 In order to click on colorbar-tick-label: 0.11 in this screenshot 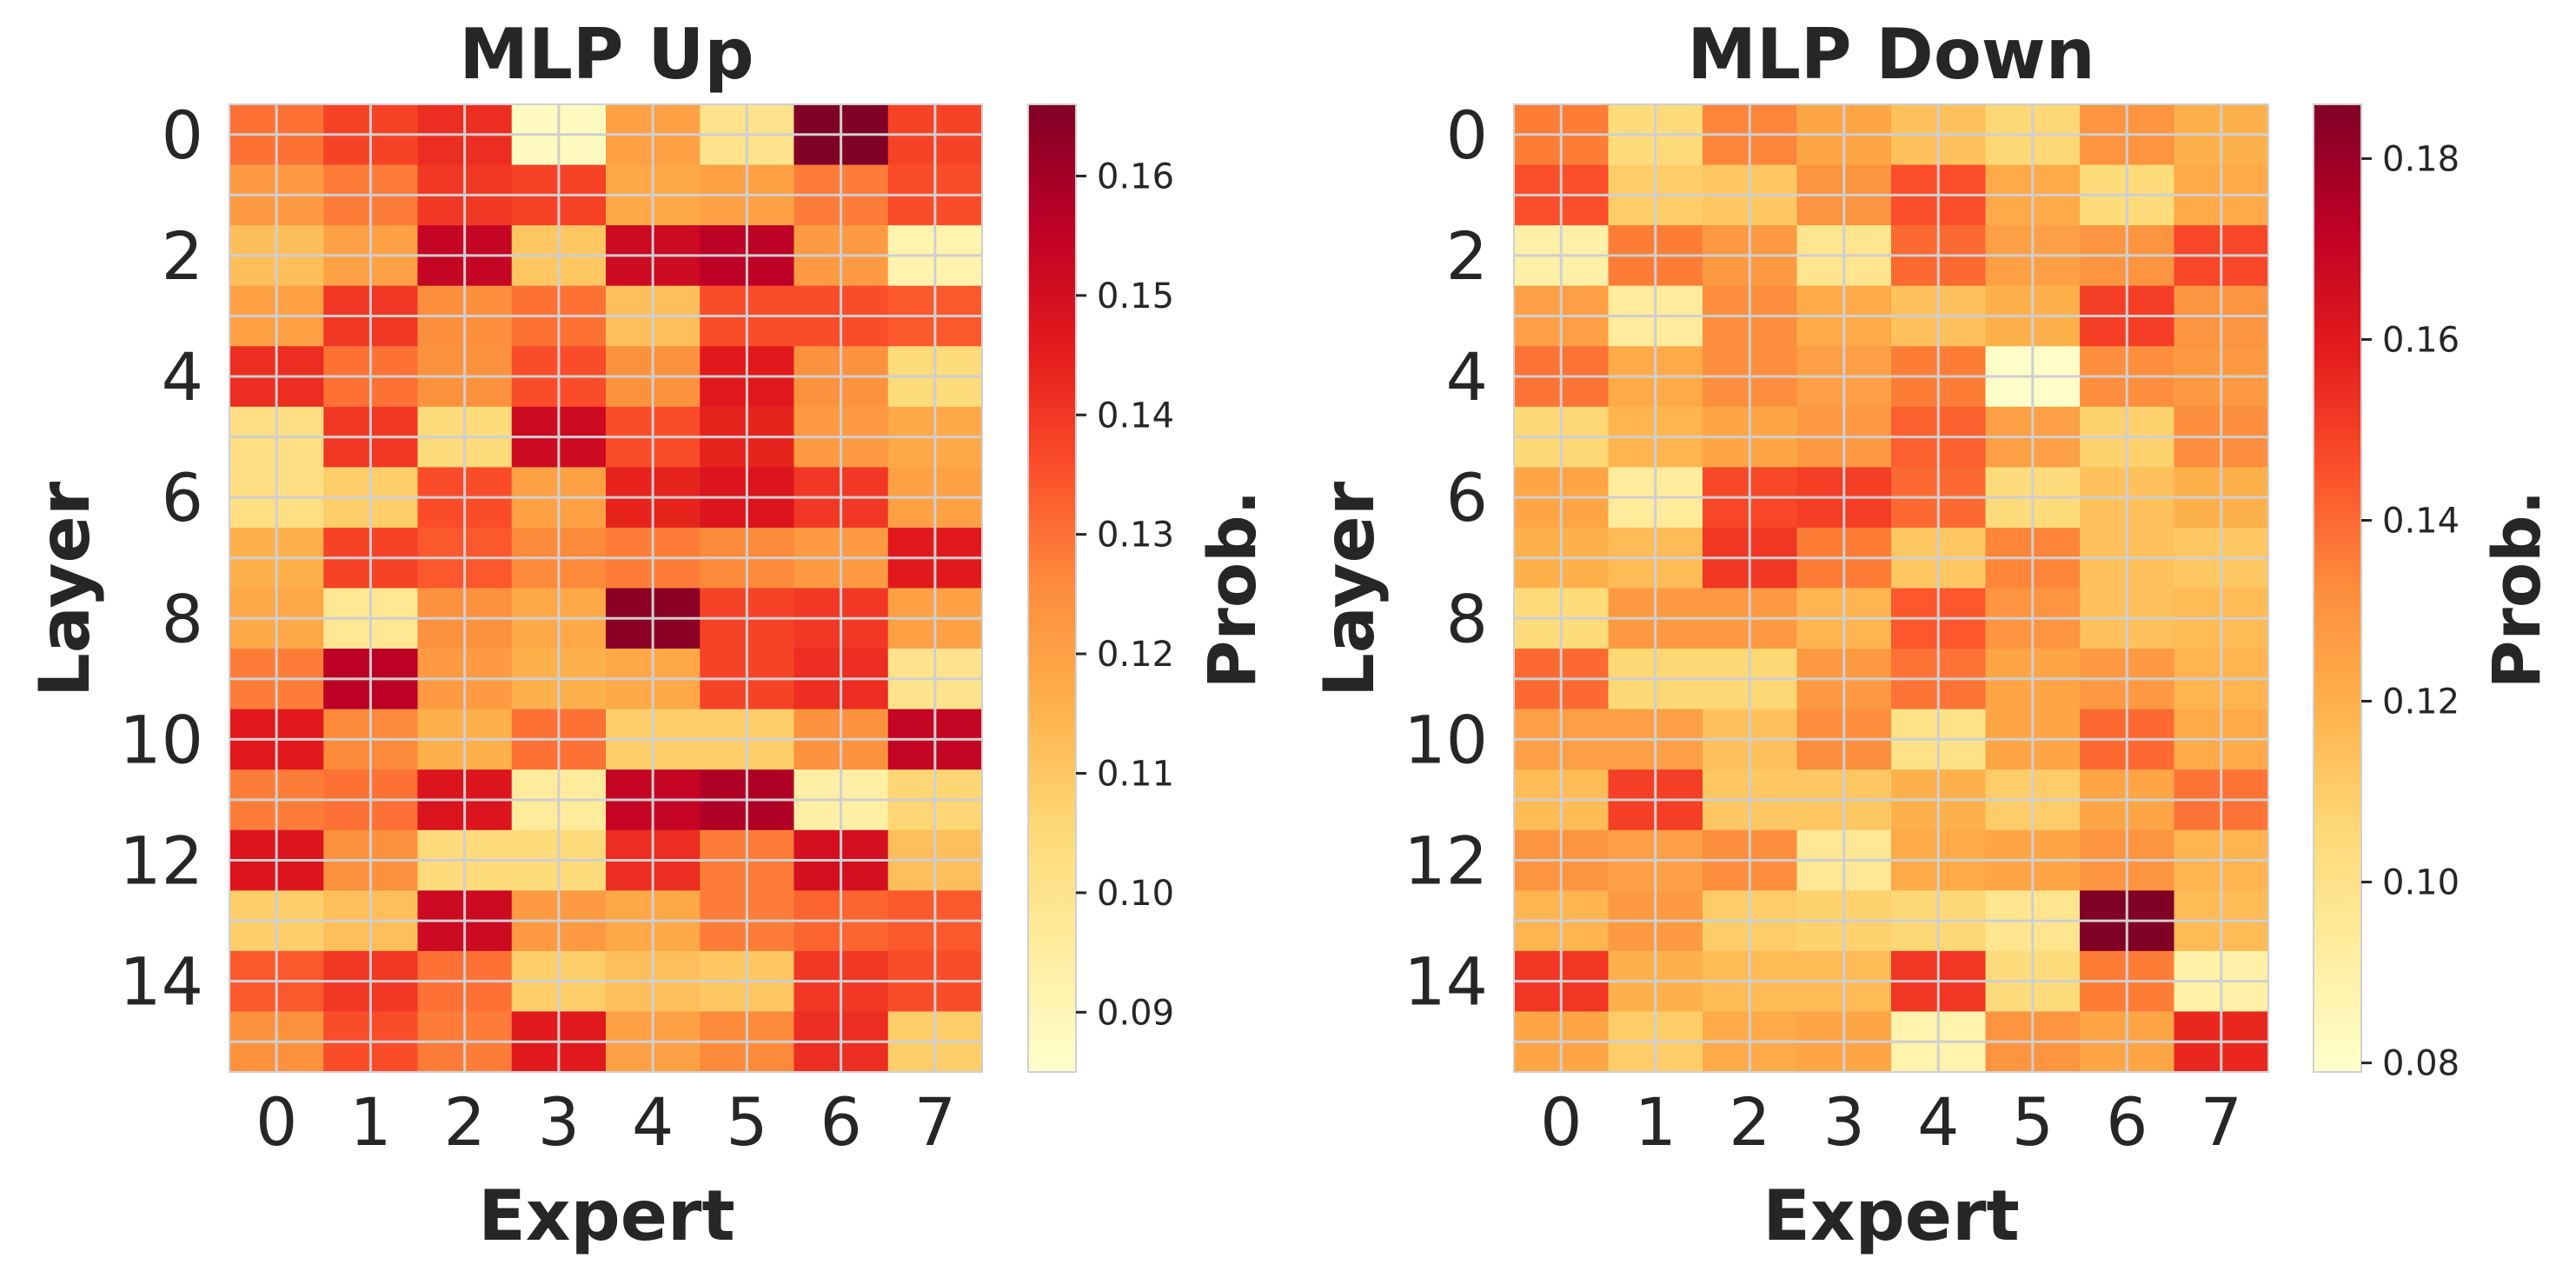, I will do `click(1135, 774)`.